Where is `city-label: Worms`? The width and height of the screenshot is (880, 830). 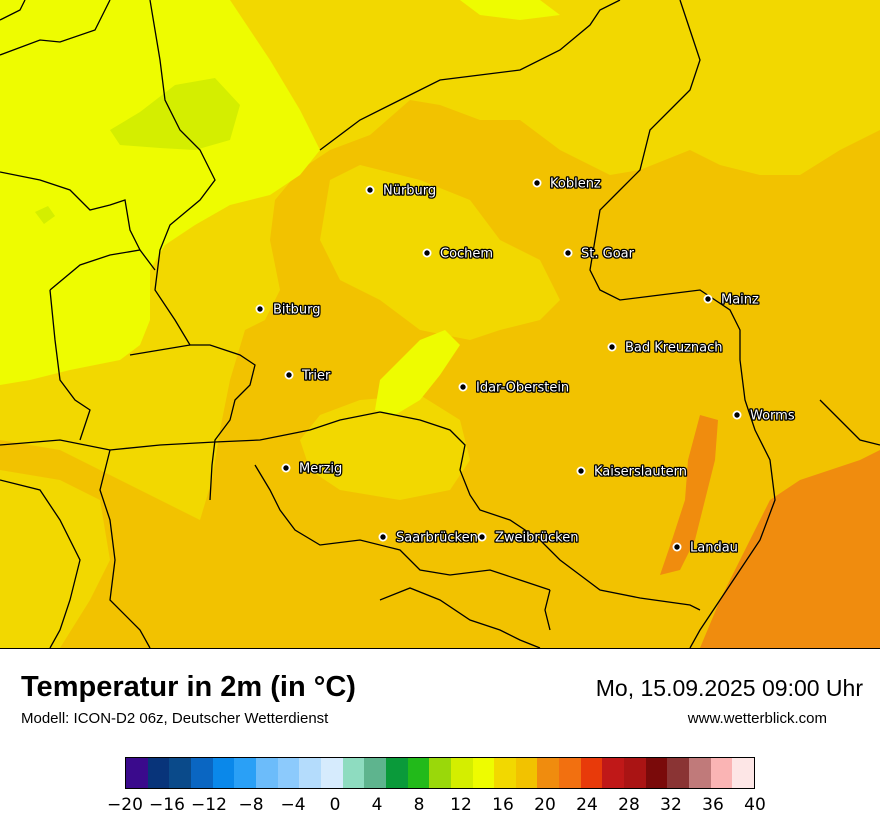
city-label: Worms is located at coordinates (772, 416).